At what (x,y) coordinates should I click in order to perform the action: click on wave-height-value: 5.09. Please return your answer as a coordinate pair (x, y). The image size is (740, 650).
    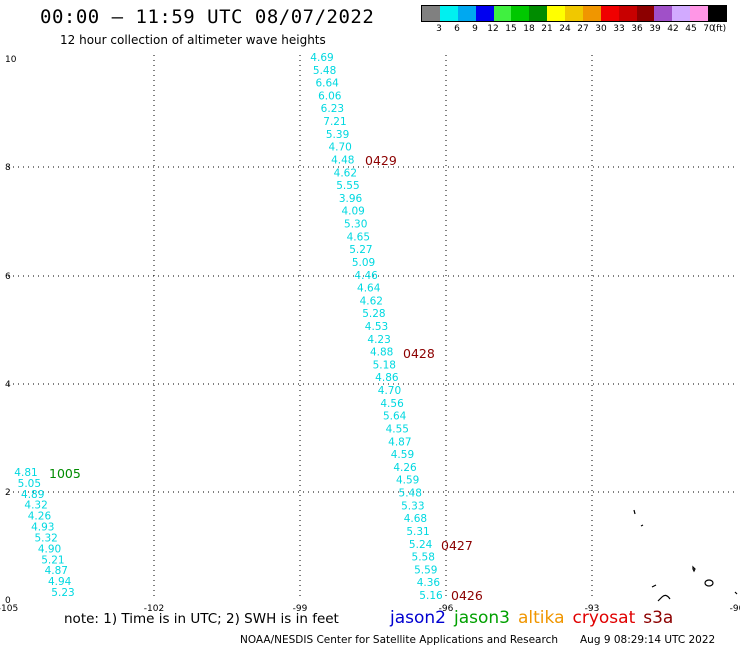
    Looking at the image, I should click on (363, 263).